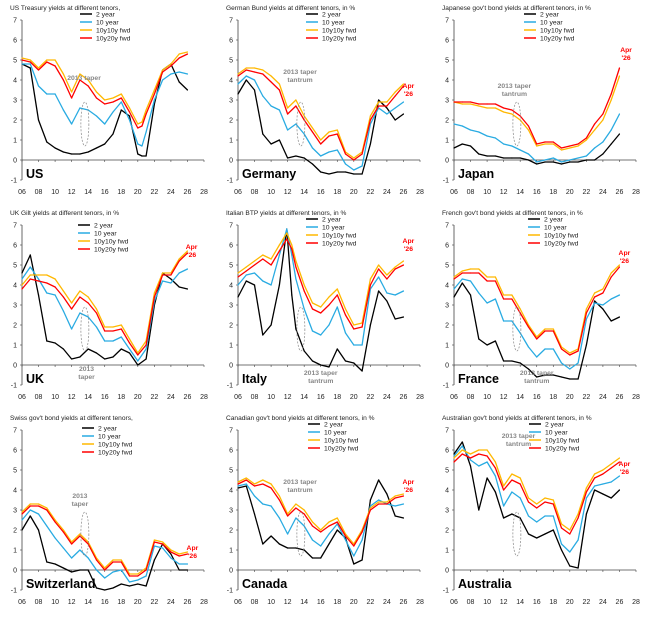  I want to click on x-tick-label: 14, so click(304, 192).